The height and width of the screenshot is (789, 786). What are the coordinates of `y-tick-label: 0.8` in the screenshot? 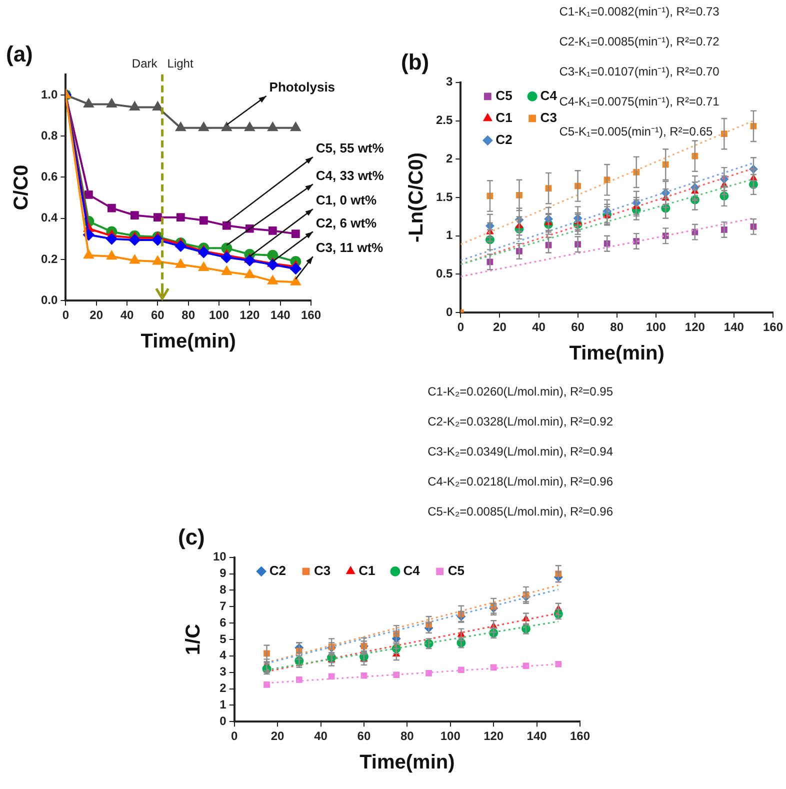 It's located at (49, 135).